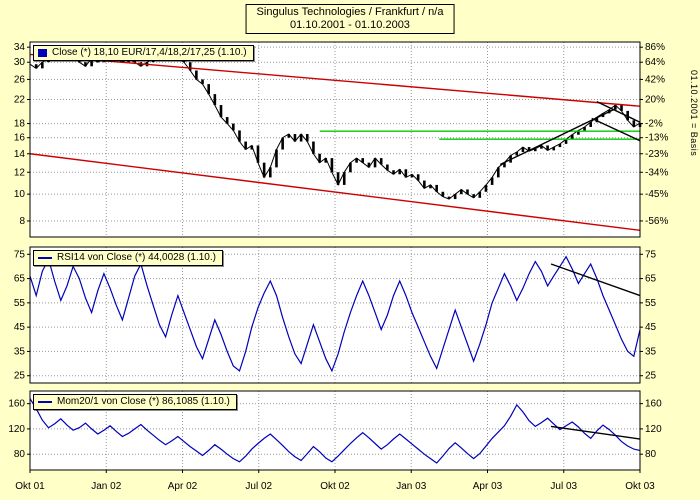 The height and width of the screenshot is (500, 700). What do you see at coordinates (655, 79) in the screenshot?
I see `svg-text: 42%` at bounding box center [655, 79].